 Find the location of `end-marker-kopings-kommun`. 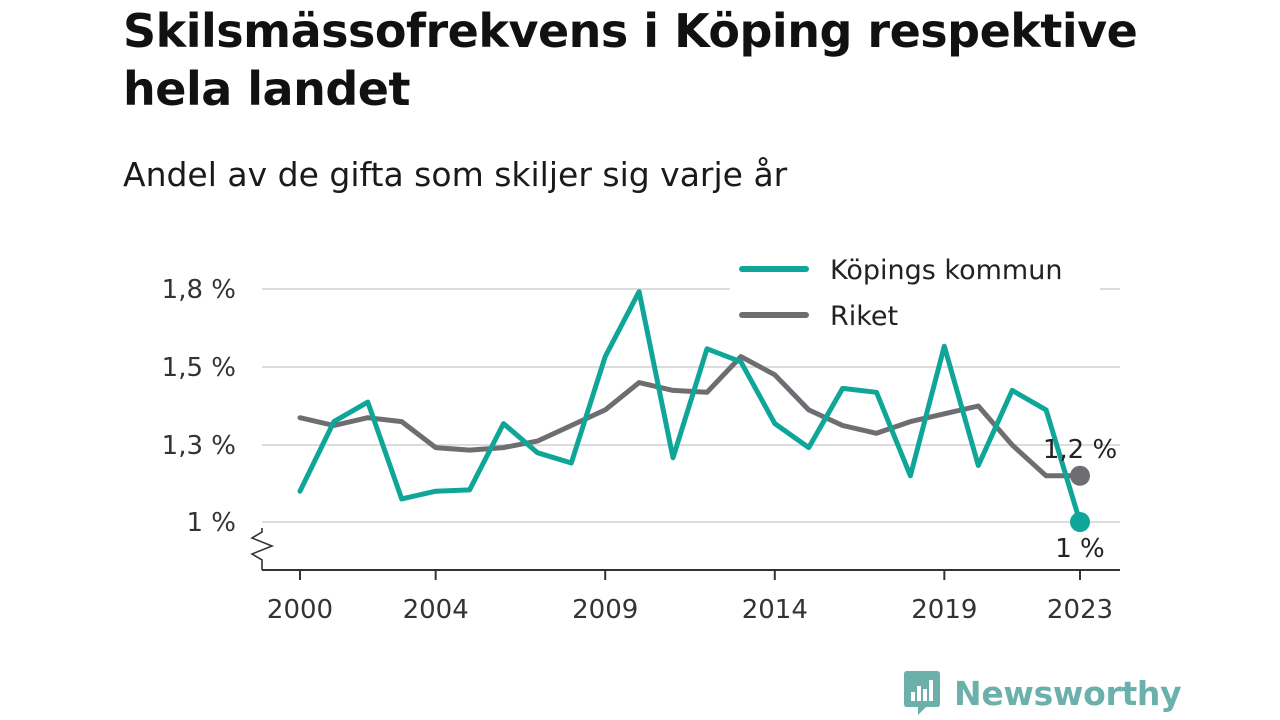

end-marker-kopings-kommun is located at coordinates (1080, 522).